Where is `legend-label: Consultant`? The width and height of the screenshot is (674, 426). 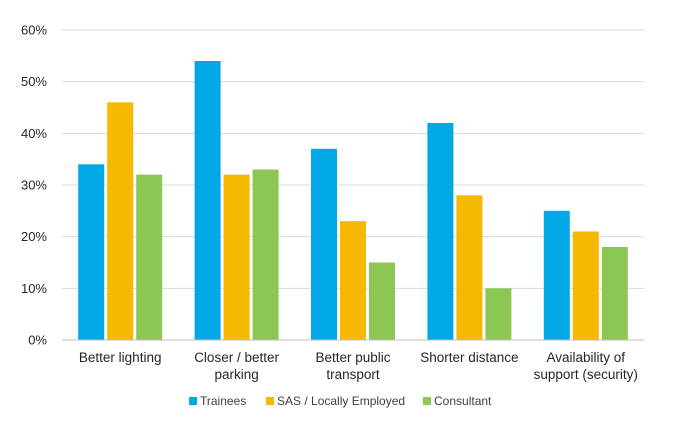 legend-label: Consultant is located at coordinates (463, 401).